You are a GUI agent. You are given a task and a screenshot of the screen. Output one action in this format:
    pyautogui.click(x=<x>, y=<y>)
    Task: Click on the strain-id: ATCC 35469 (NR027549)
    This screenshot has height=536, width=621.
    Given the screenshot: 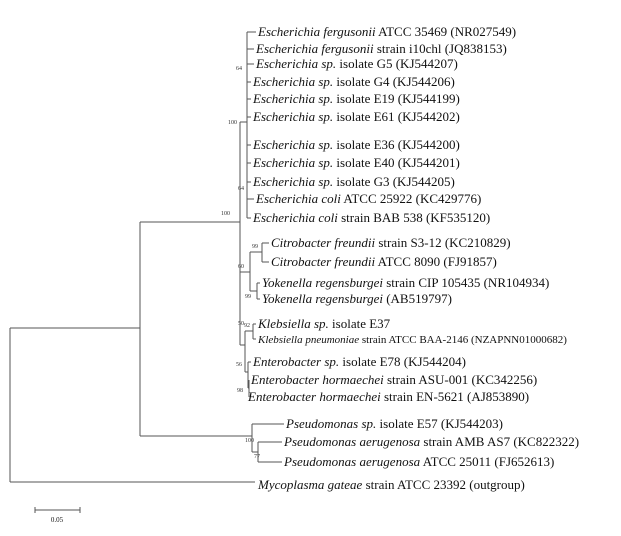 What is the action you would take?
    pyautogui.click(x=447, y=31)
    